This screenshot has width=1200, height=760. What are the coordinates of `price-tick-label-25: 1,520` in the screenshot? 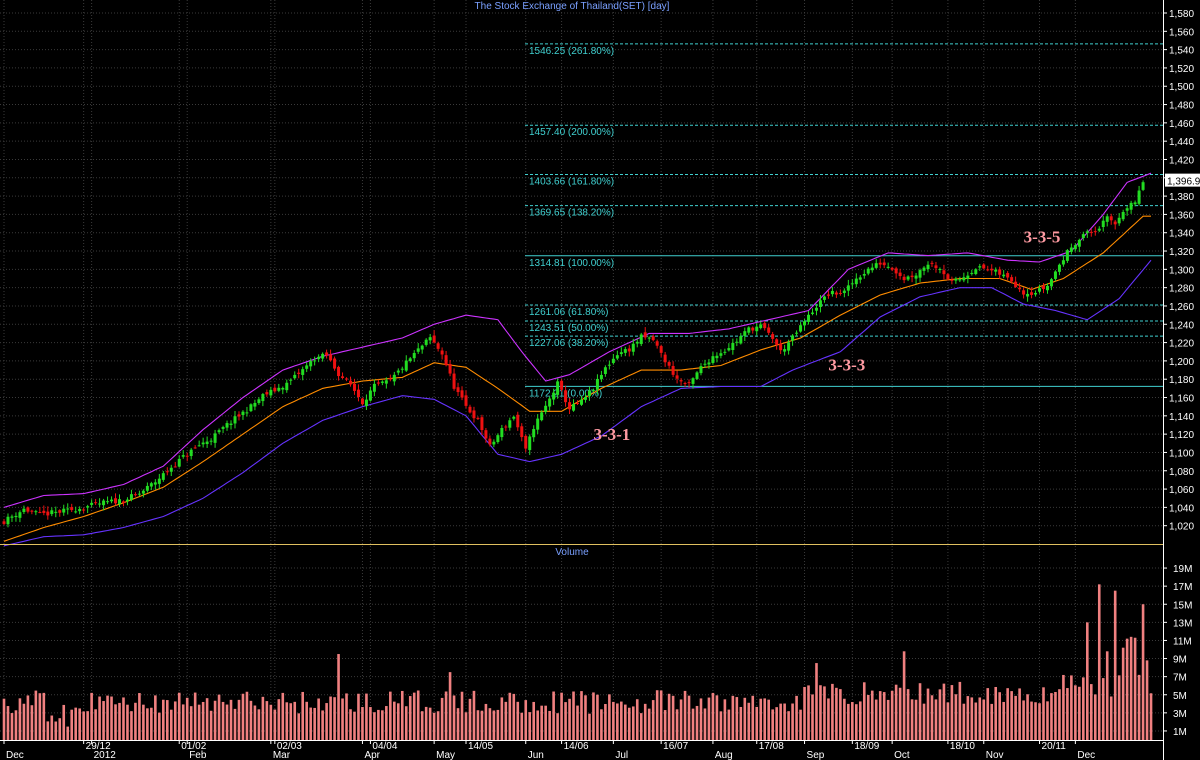 It's located at (1181, 69).